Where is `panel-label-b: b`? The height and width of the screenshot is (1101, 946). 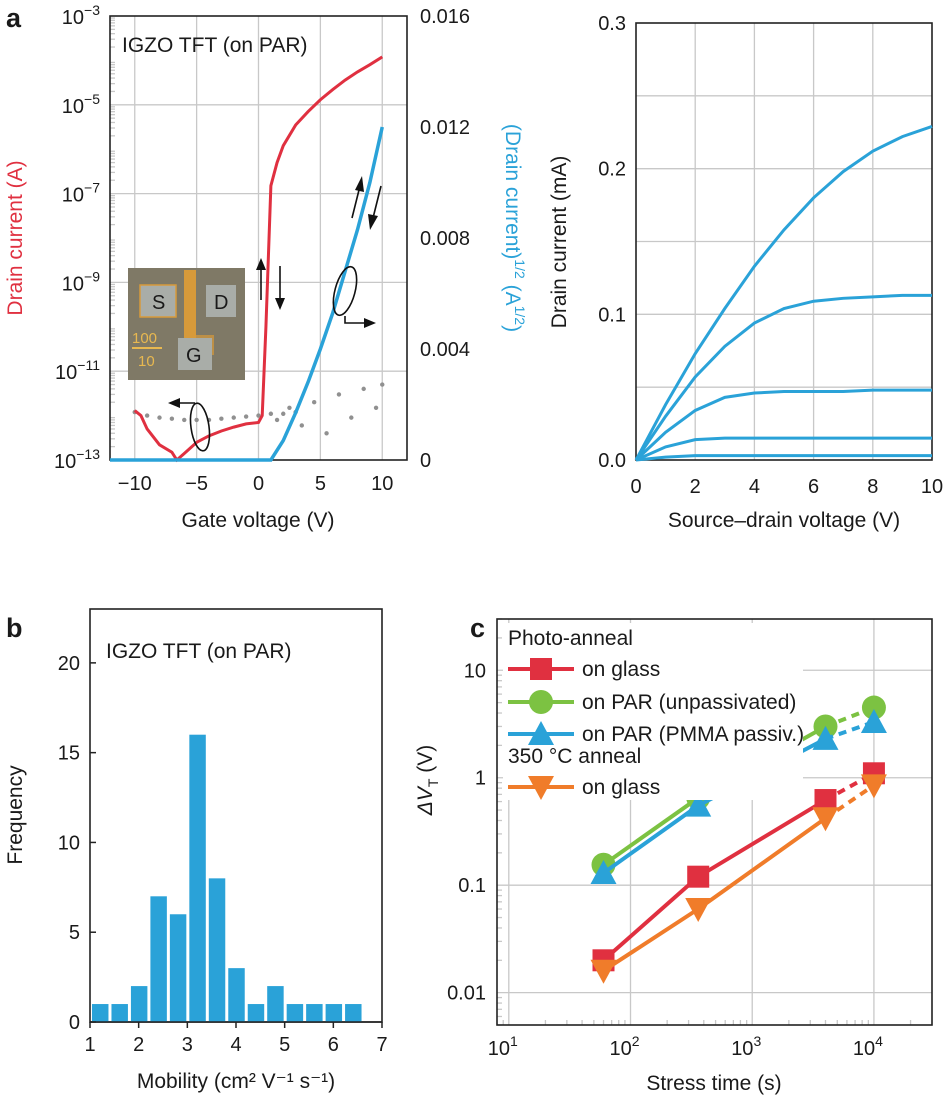
panel-label-b: b is located at coordinates (14, 628).